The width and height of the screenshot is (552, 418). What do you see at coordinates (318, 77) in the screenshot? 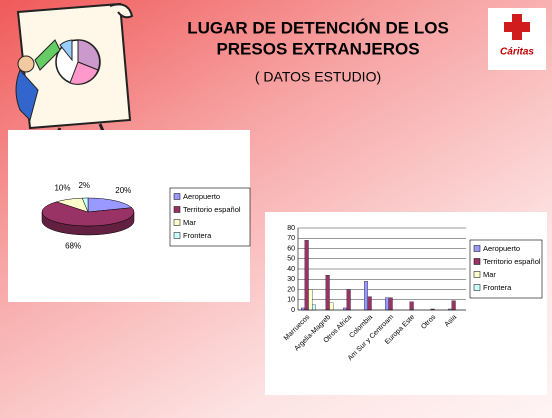
I see `slide-subtitle: ( DATOS ESTUDIO)` at bounding box center [318, 77].